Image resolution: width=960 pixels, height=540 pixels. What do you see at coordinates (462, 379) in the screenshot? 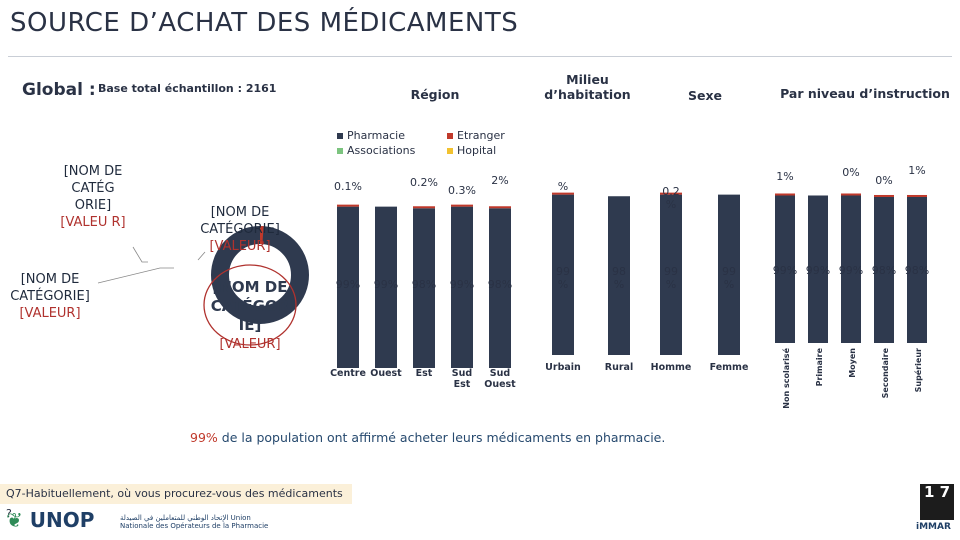
I see `category-label: Sud Est` at bounding box center [462, 379].